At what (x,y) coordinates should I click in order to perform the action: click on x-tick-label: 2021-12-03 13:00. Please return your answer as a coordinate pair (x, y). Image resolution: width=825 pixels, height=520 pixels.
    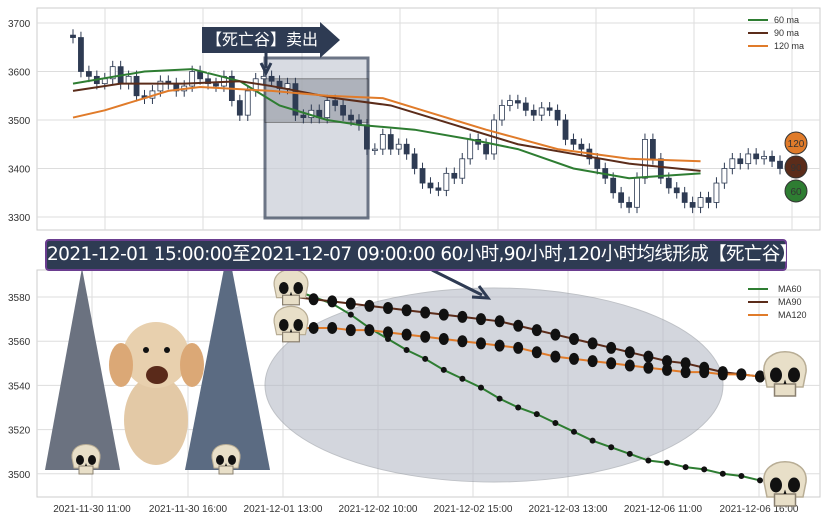
    Looking at the image, I should click on (568, 509).